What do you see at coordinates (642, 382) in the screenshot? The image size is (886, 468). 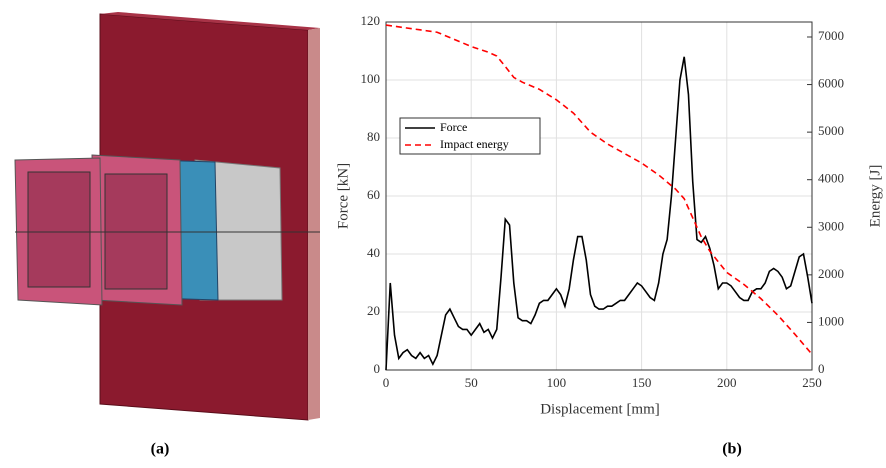 I see `x-tick-label: 150` at bounding box center [642, 382].